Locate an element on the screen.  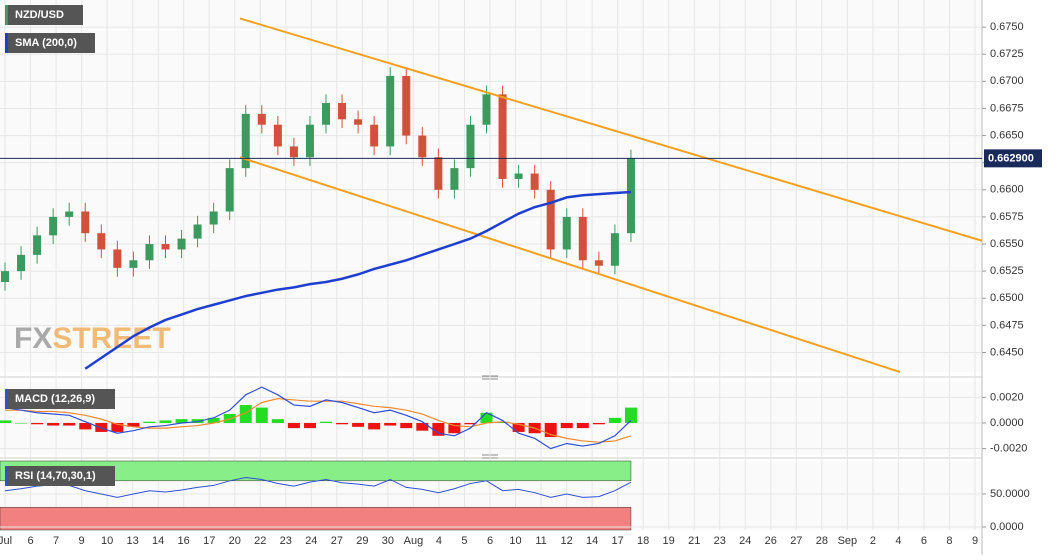
y-tick-label: 0.6450 is located at coordinates (1007, 352).